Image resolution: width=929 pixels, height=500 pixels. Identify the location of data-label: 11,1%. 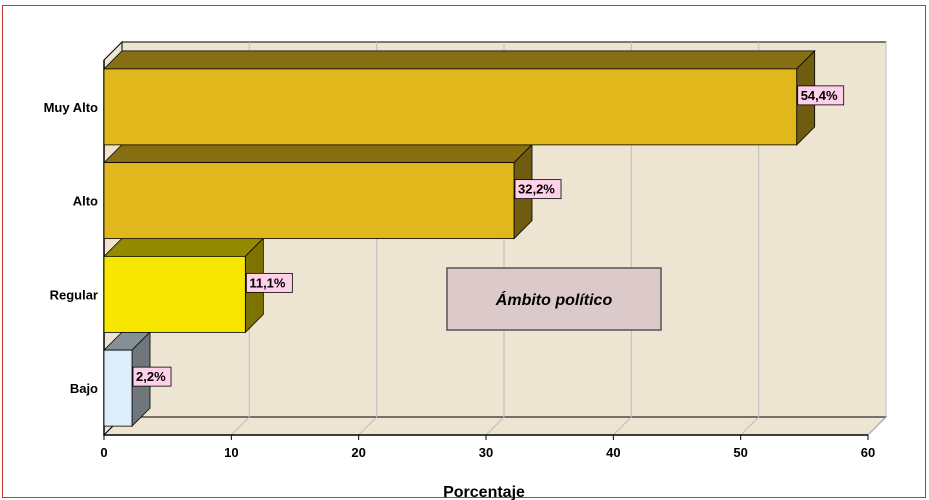
(267, 282).